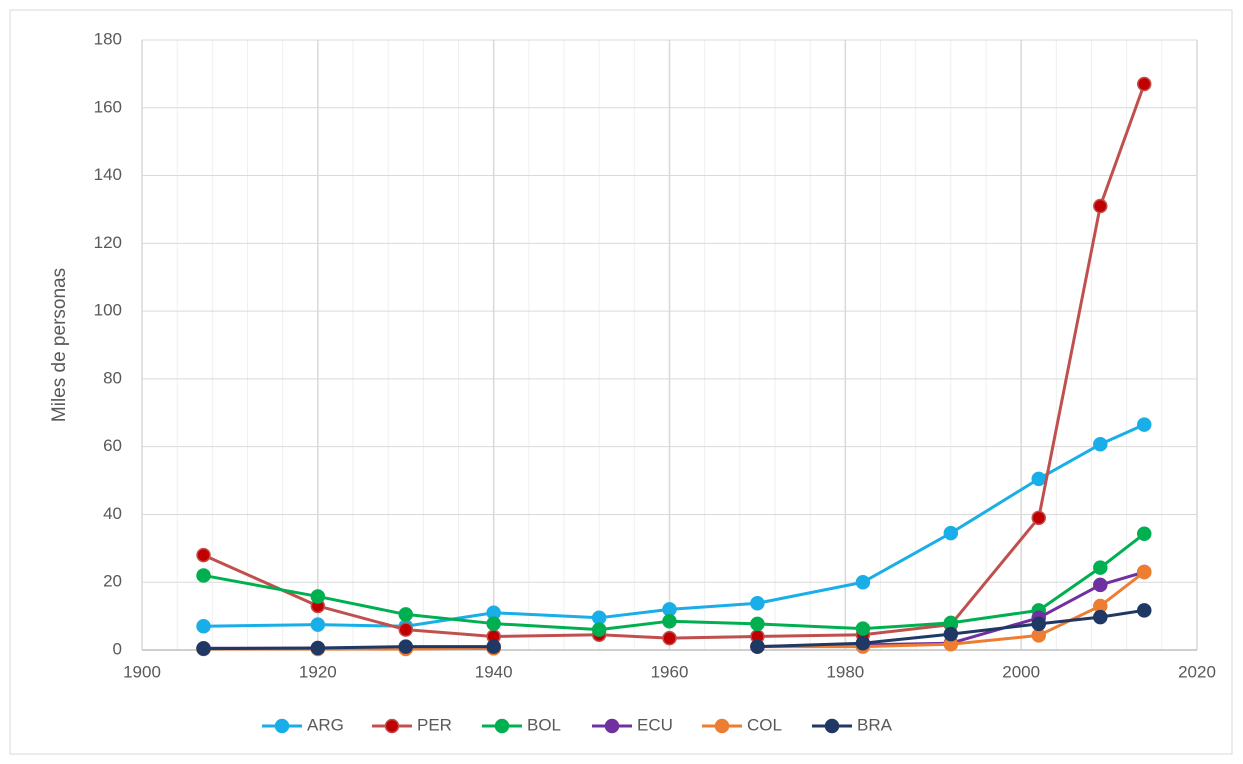 The height and width of the screenshot is (764, 1243). What do you see at coordinates (655, 724) in the screenshot?
I see `legend-label: ECU` at bounding box center [655, 724].